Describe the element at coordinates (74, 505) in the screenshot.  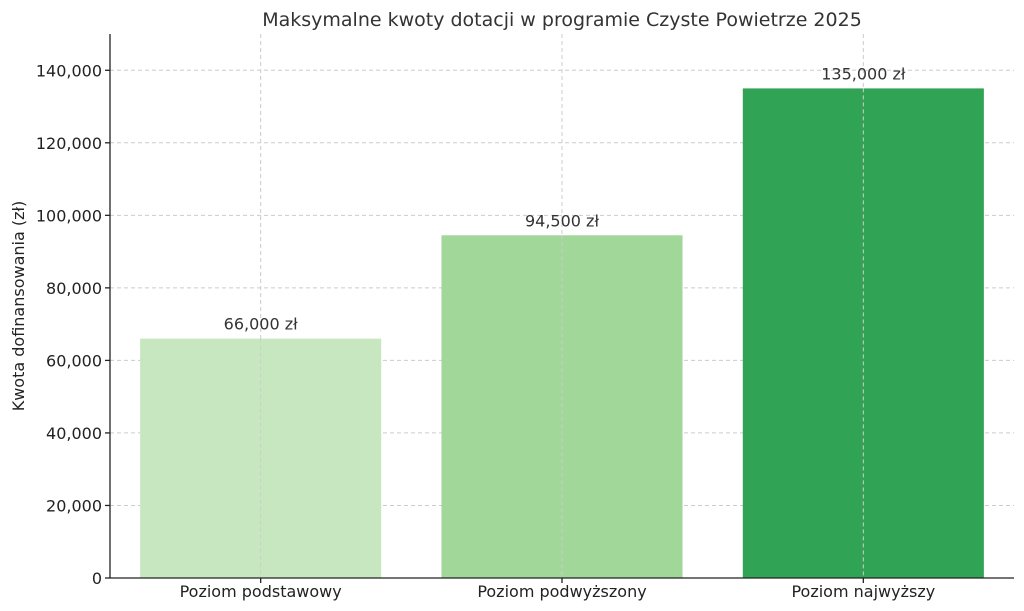
I see `y-tick-label: 20,000` at that location.